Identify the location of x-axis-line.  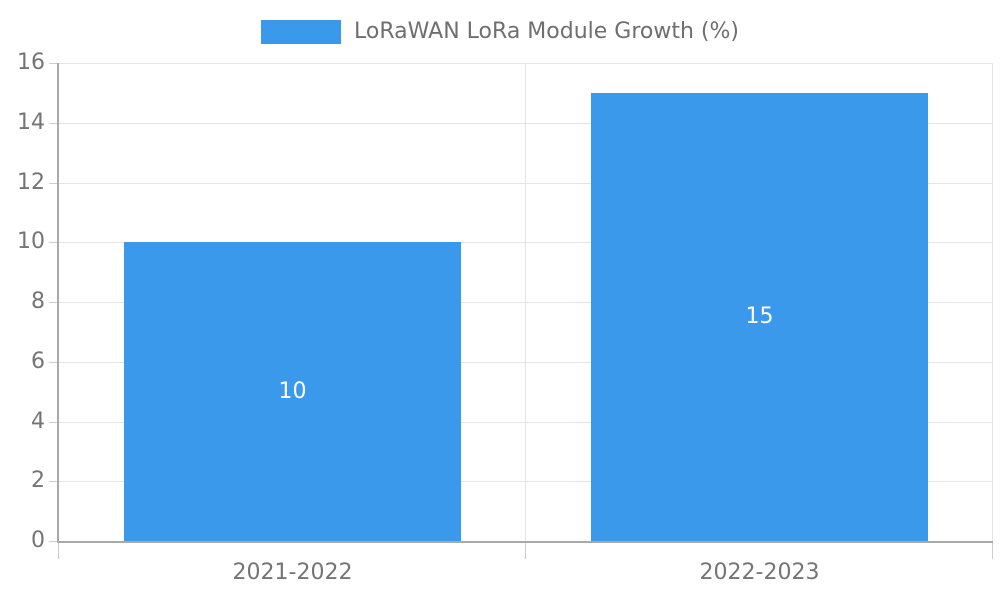
(525, 542).